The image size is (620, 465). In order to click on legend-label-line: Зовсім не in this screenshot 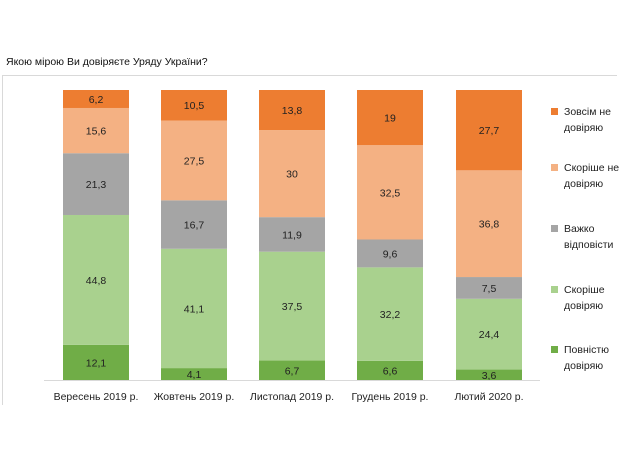, I will do `click(587, 112)`.